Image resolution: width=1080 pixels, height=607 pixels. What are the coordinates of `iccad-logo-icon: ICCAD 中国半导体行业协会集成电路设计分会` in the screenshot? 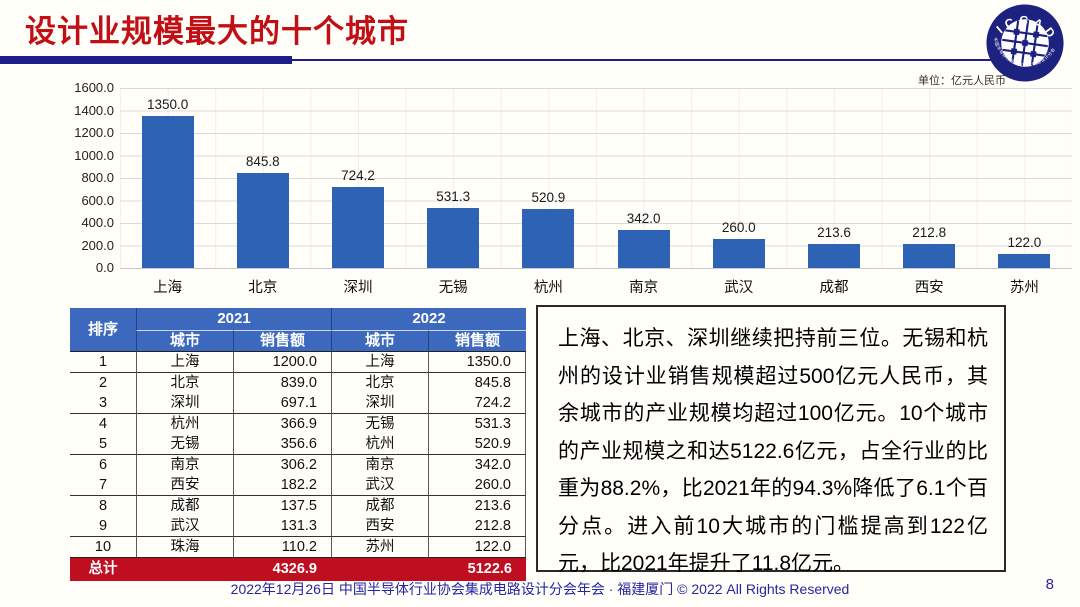 It's located at (1025, 43).